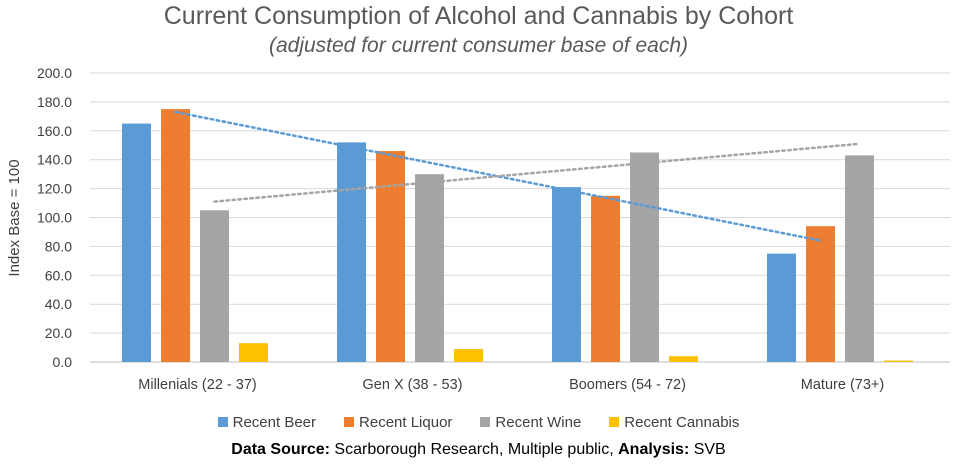 Image resolution: width=957 pixels, height=470 pixels. I want to click on y-tick-label: 100.0, so click(54, 218).